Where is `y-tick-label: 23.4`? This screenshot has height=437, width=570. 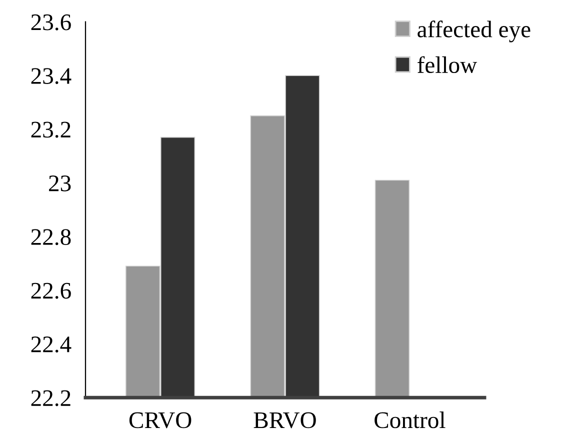
y-tick-label: 23.4 is located at coordinates (51, 76).